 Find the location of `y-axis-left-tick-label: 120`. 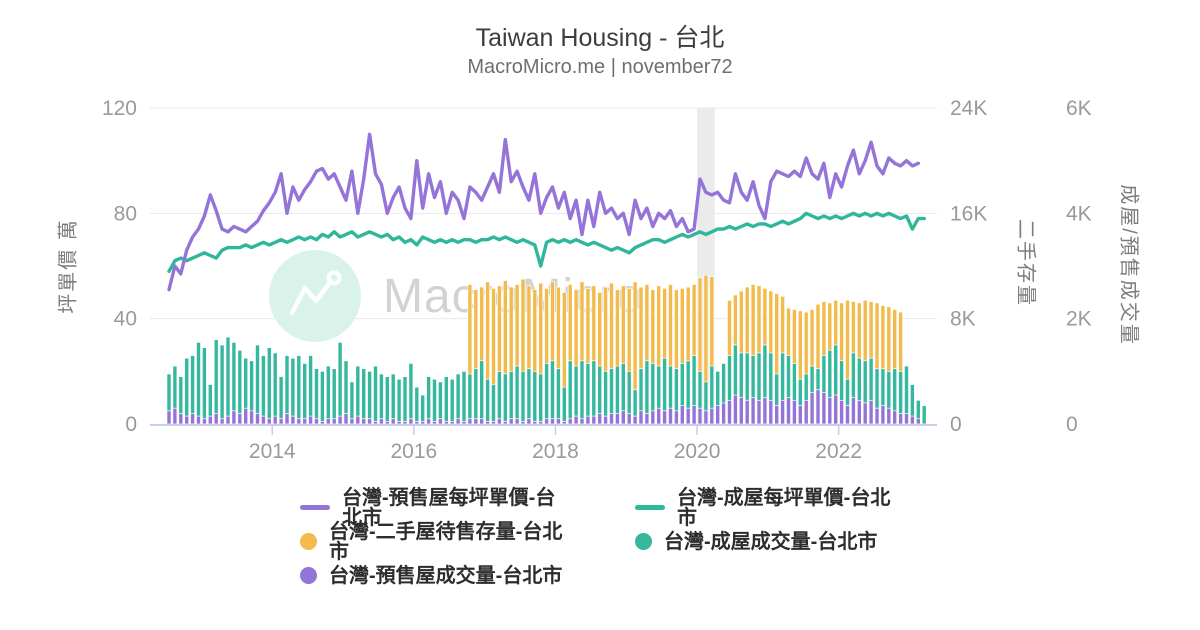

y-axis-left-tick-label: 120 is located at coordinates (119, 108).